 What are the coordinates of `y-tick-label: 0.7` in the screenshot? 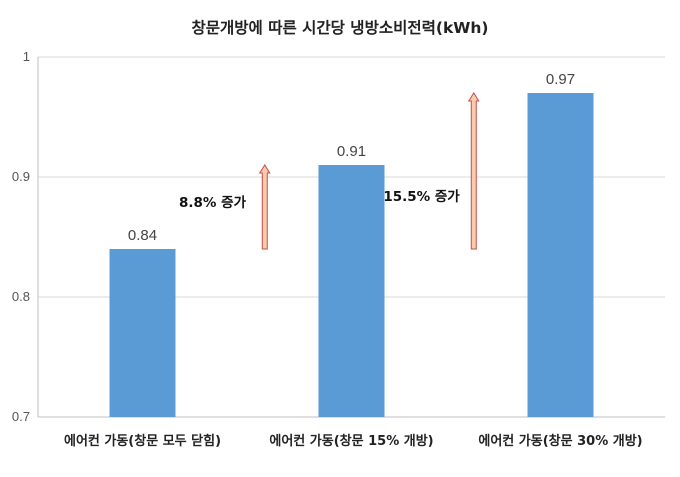 It's located at (21, 416).